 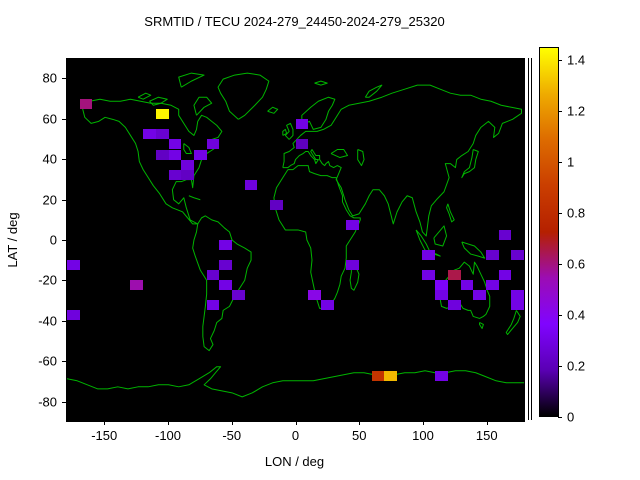 I want to click on coastline-black-sea, so click(x=339, y=154).